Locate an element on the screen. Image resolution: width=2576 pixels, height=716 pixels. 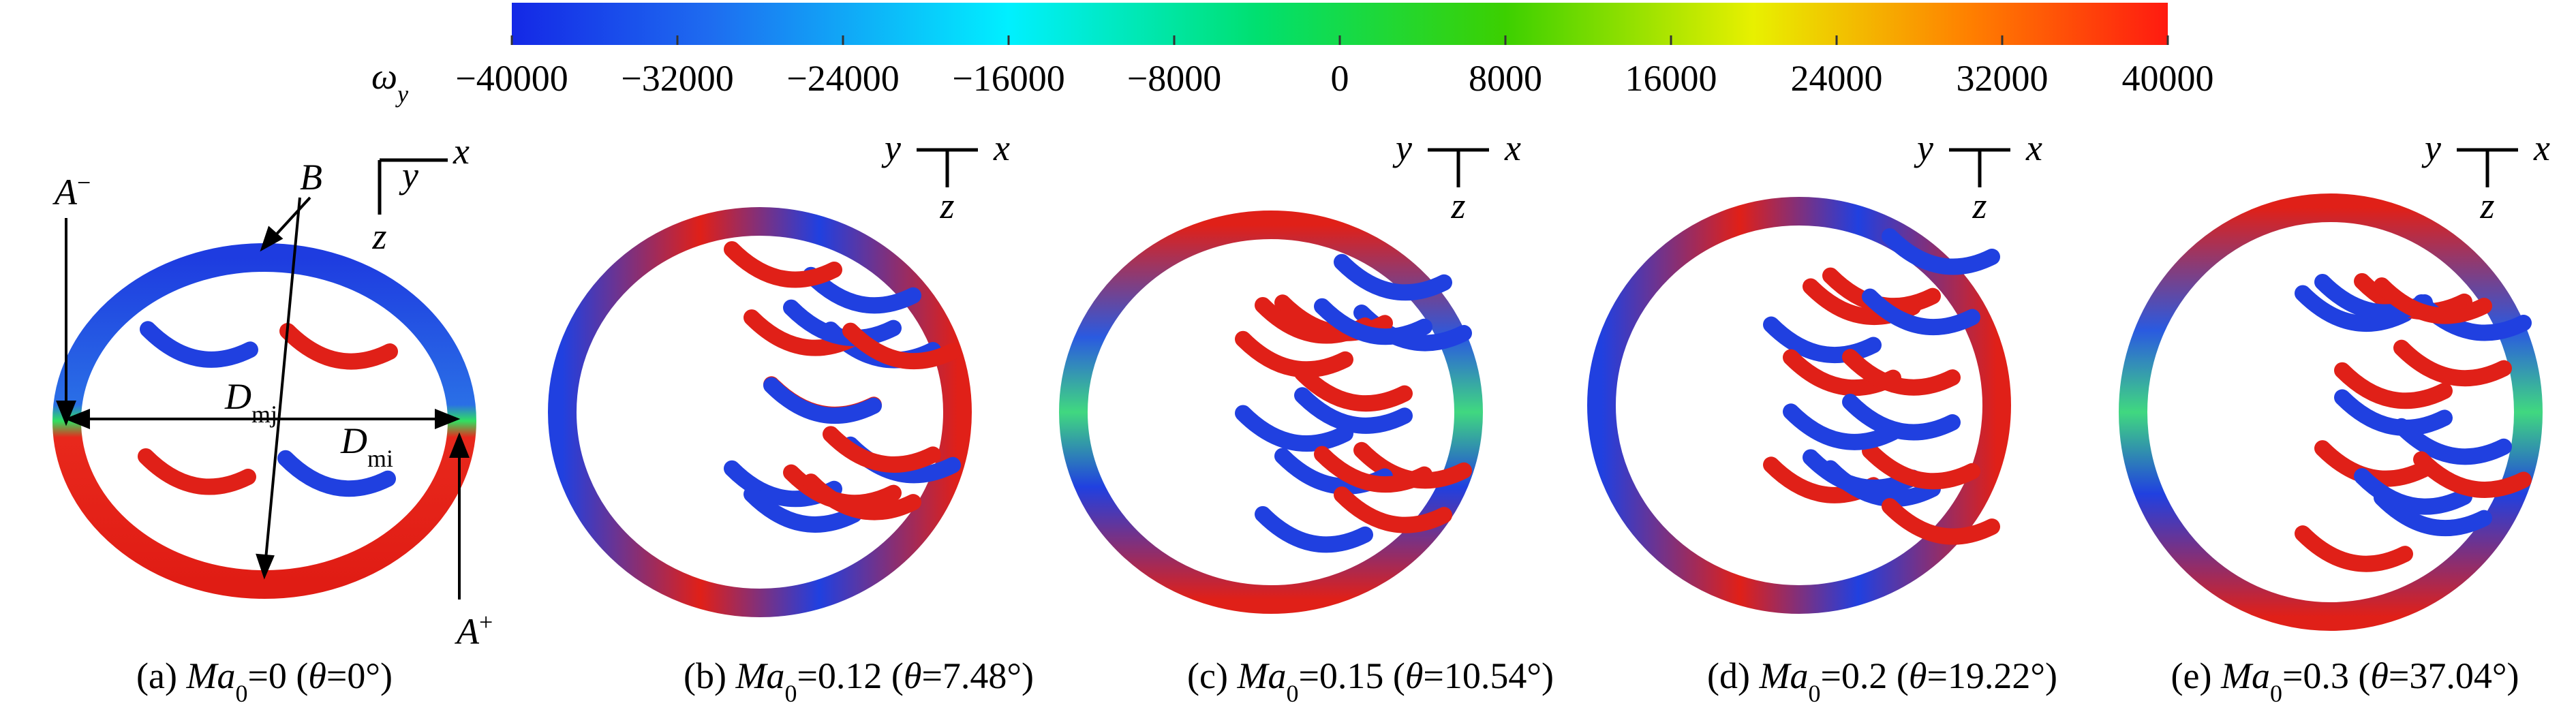
annotation-label: A+ is located at coordinates (474, 630).